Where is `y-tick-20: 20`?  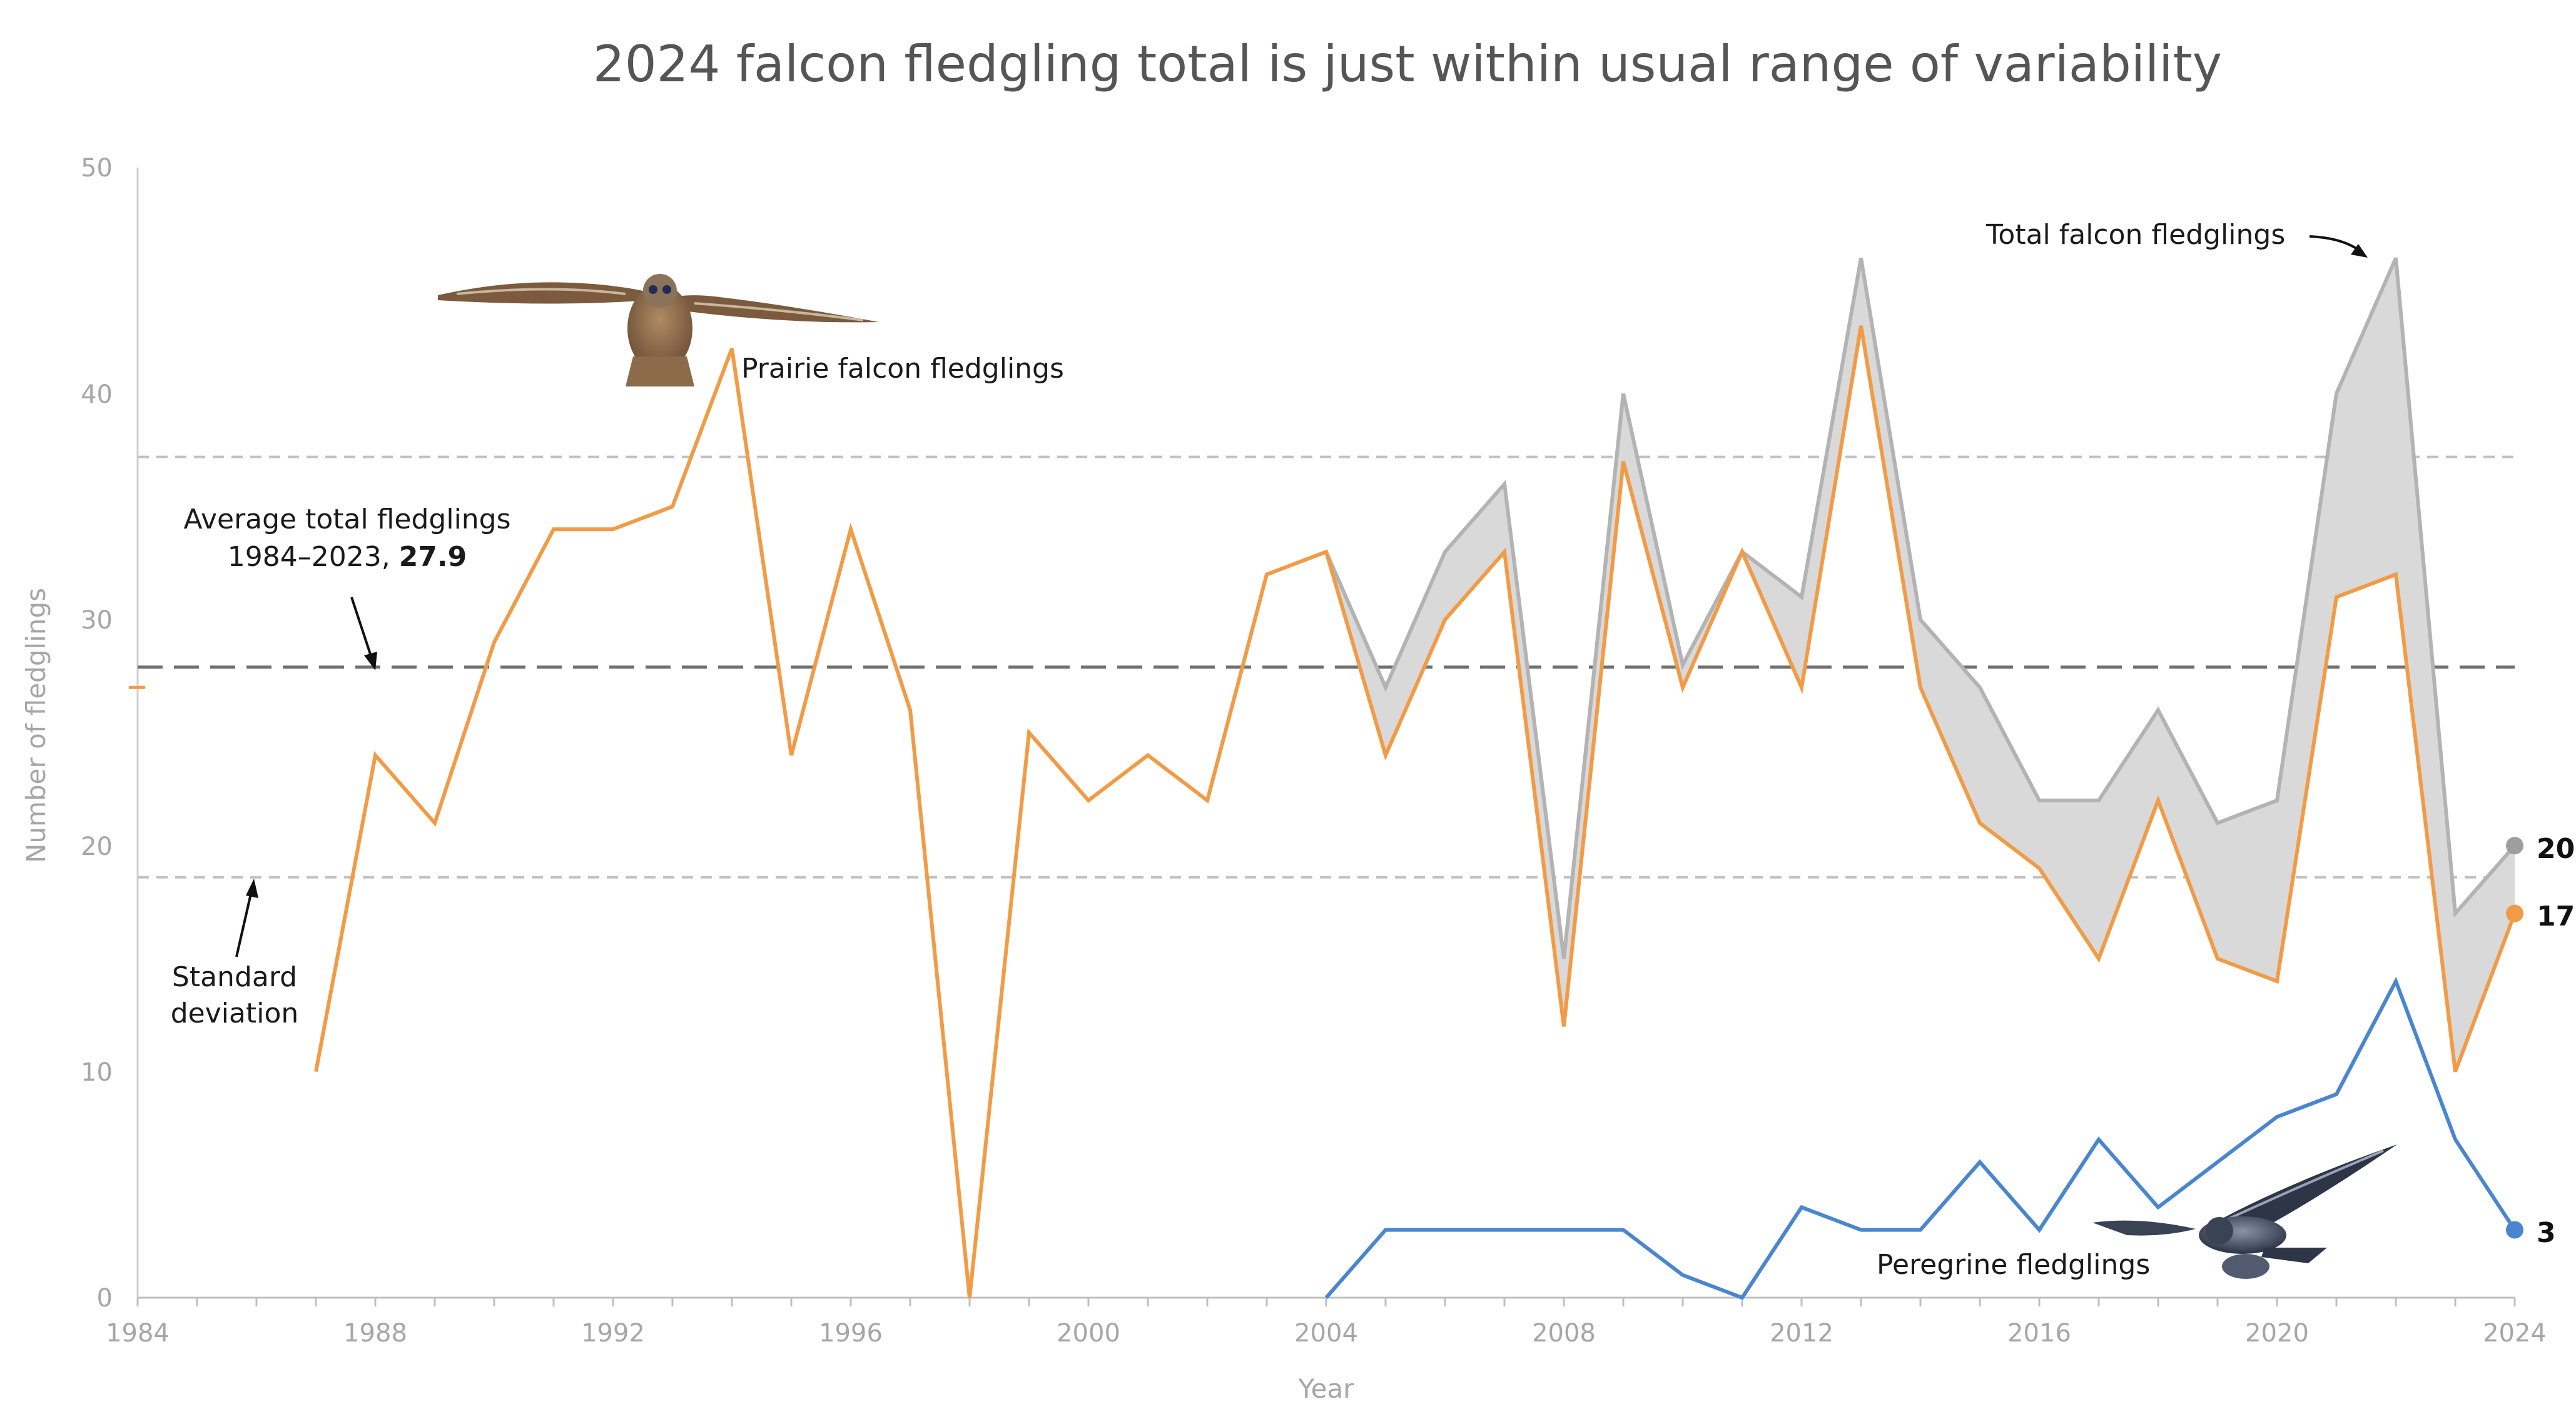
y-tick-20: 20 is located at coordinates (97, 847).